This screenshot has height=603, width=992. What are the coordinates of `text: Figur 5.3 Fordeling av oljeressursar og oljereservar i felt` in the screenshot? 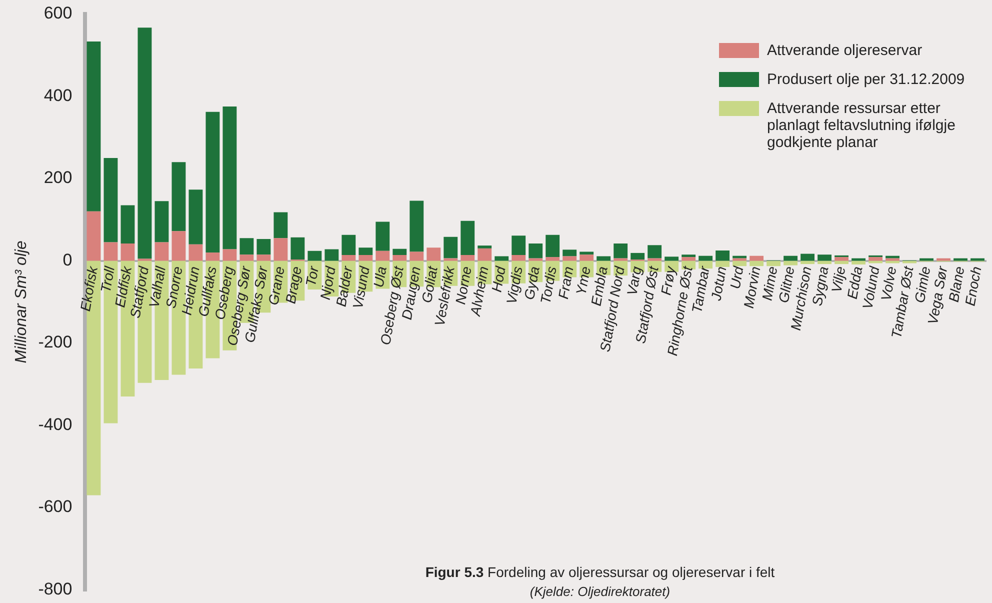 It's located at (600, 572).